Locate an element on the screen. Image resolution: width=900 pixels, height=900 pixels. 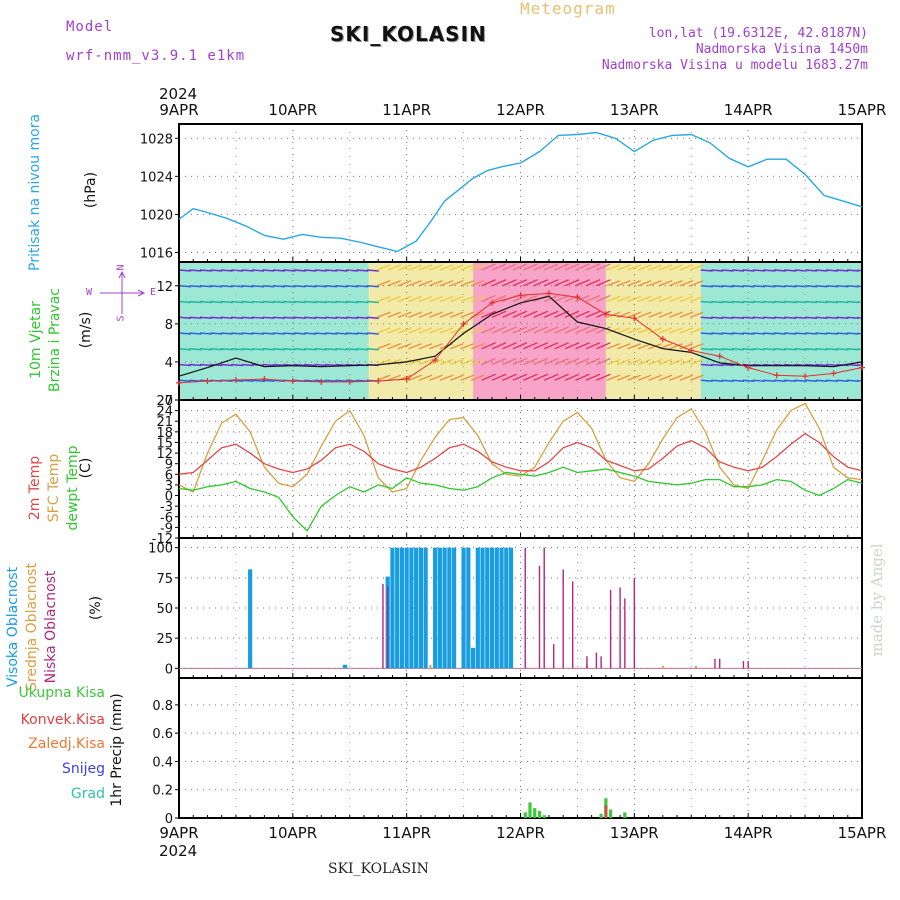
temp-ytick-label: 3 is located at coordinates (169, 486).